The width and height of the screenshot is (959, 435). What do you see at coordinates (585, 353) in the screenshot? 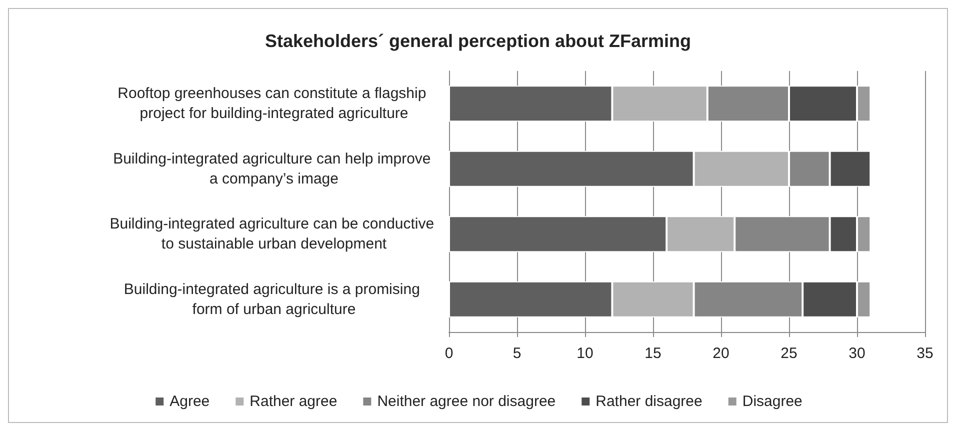
I see `x-tick-label: 10` at bounding box center [585, 353].